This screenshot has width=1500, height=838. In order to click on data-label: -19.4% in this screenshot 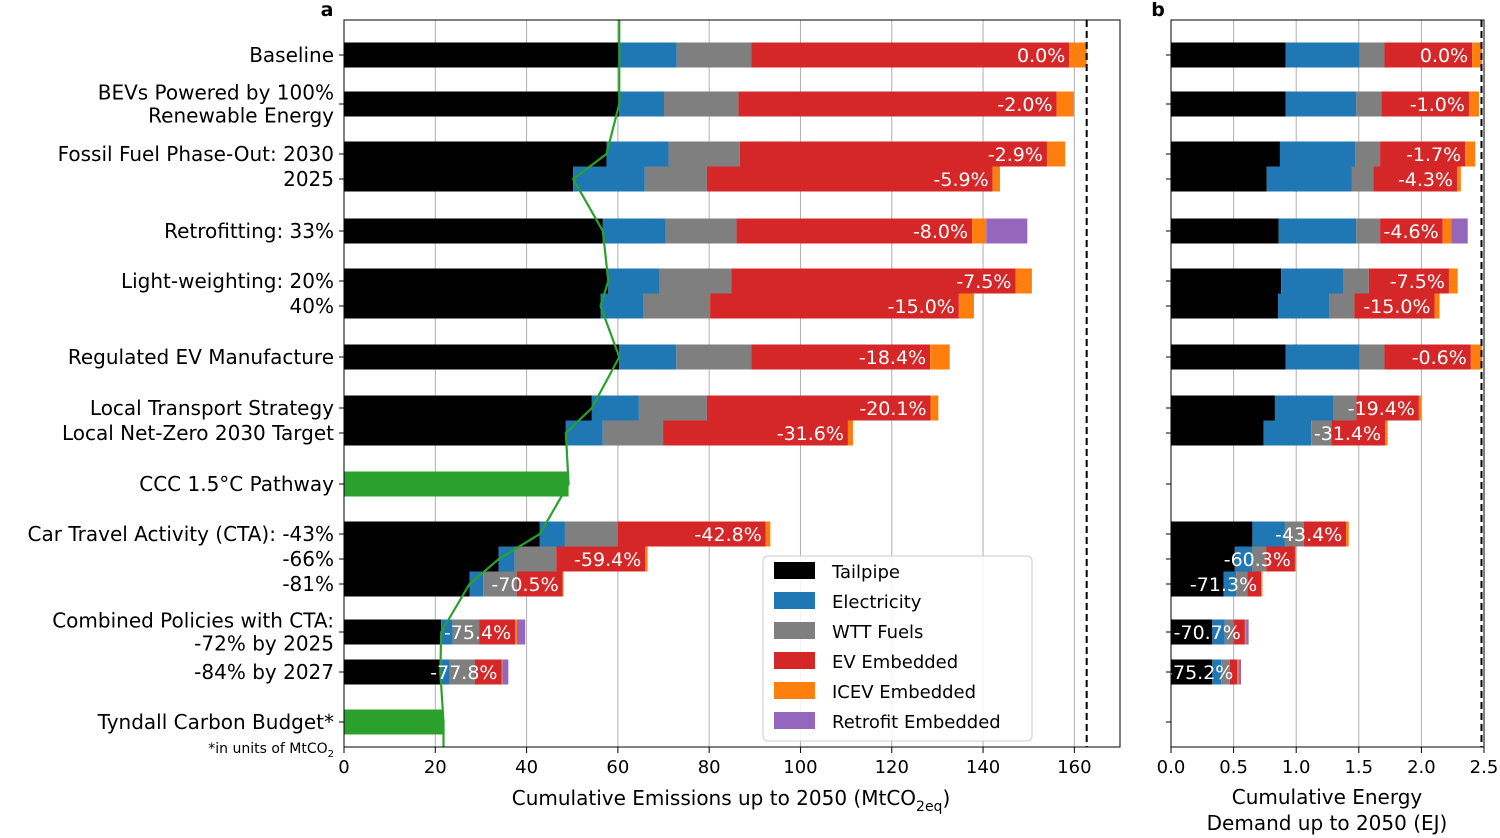, I will do `click(1381, 409)`.